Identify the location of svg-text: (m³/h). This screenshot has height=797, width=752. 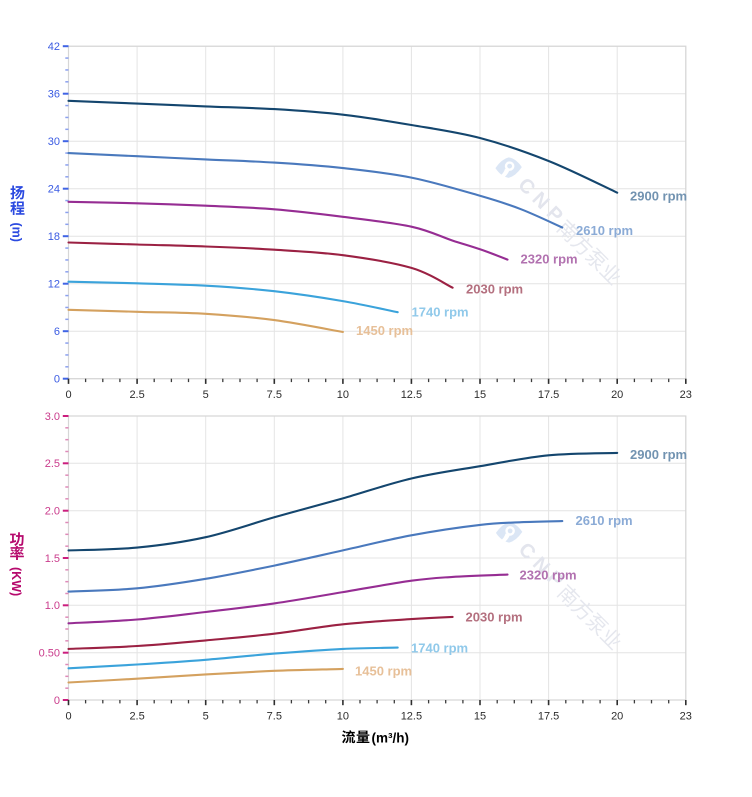
(391, 738).